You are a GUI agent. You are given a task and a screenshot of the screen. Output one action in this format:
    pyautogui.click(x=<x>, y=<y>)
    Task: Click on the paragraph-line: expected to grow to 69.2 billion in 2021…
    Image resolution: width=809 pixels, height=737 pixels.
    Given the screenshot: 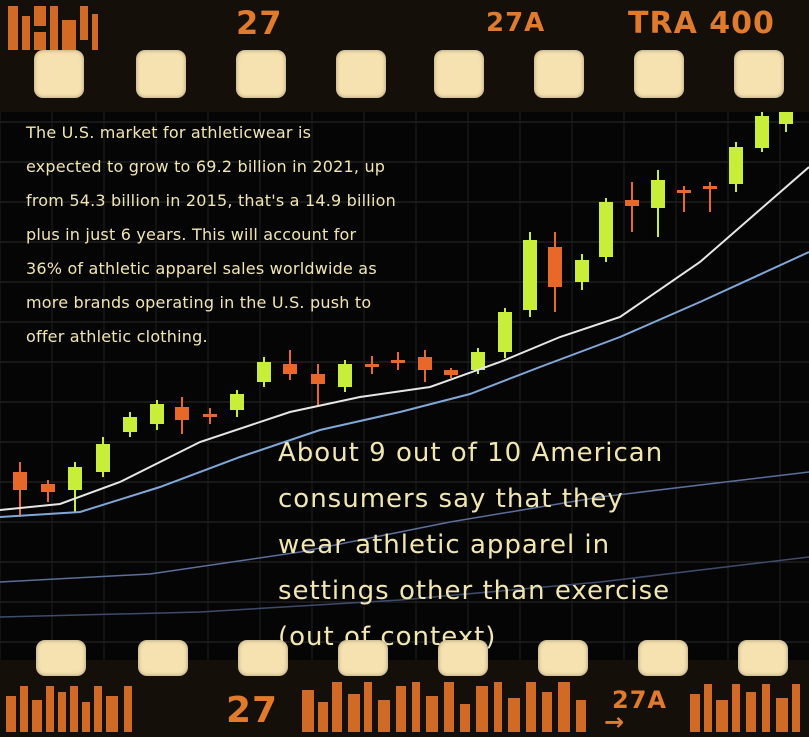 What is the action you would take?
    pyautogui.click(x=206, y=166)
    